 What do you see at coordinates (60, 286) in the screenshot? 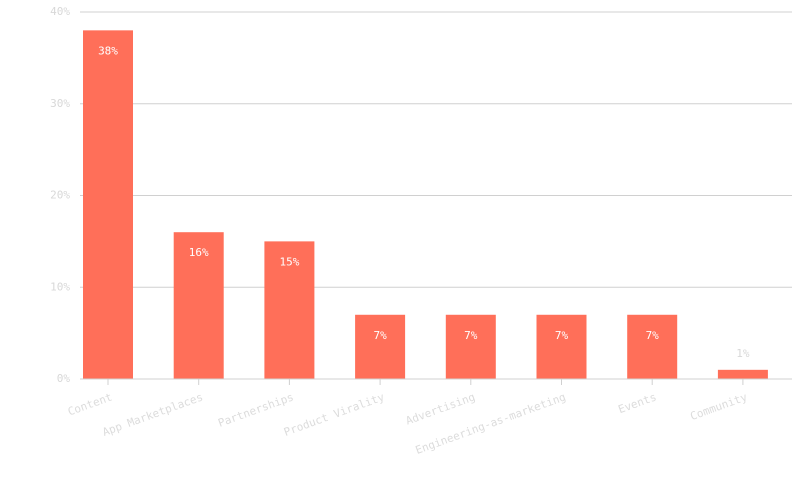
I see `y-tick-label: 10%` at bounding box center [60, 286].